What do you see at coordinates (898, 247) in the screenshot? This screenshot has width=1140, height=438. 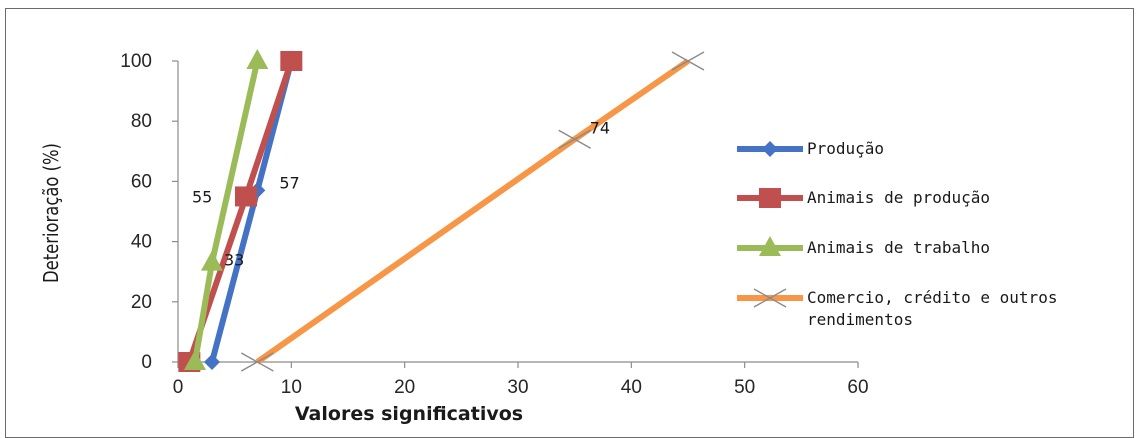 I see `legend-label: Animais de trabalho` at bounding box center [898, 247].